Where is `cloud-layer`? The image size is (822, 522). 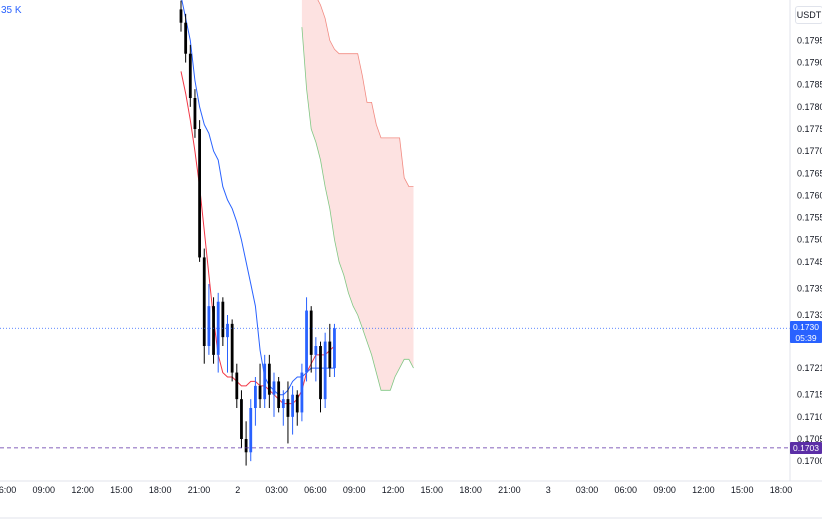 cloud-layer is located at coordinates (357, 195).